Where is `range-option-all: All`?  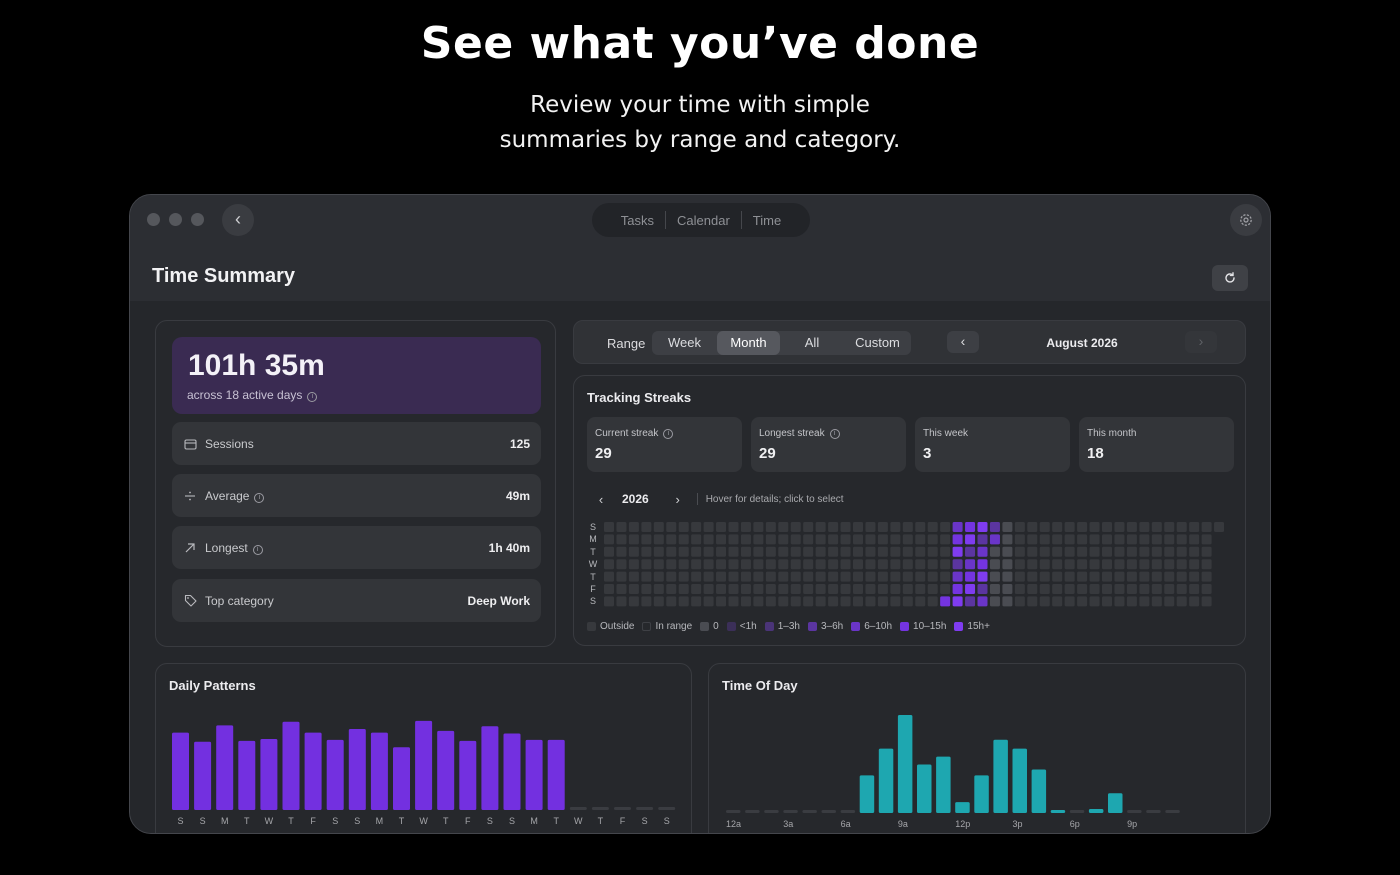 range-option-all: All is located at coordinates (812, 342).